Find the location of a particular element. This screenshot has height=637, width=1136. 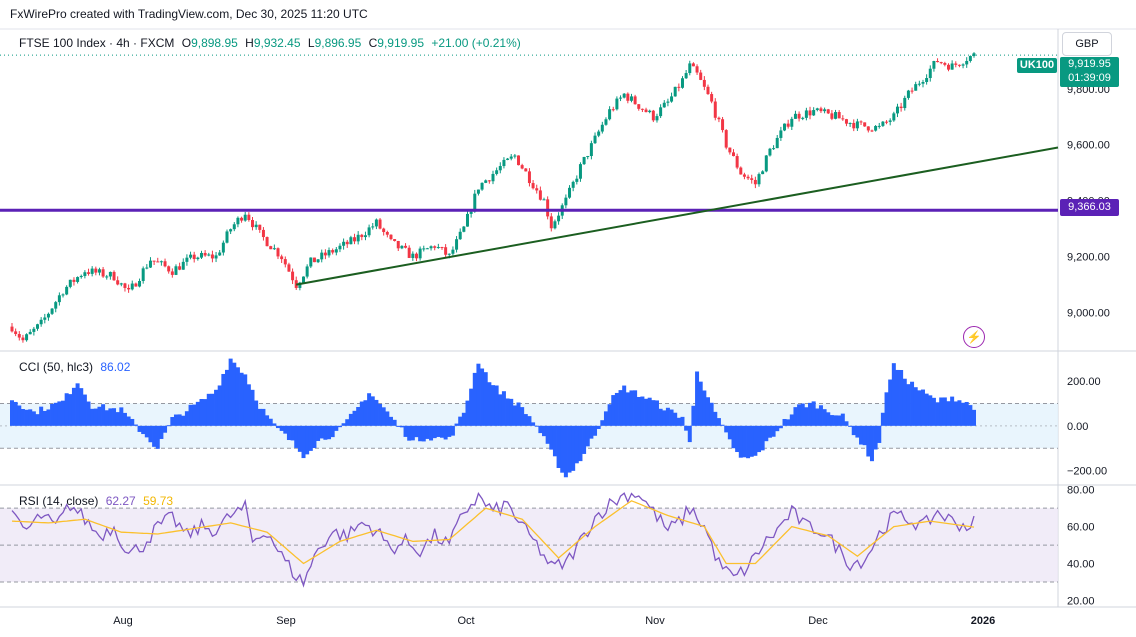

bar-countdown: 01:39:09 is located at coordinates (1089, 78).